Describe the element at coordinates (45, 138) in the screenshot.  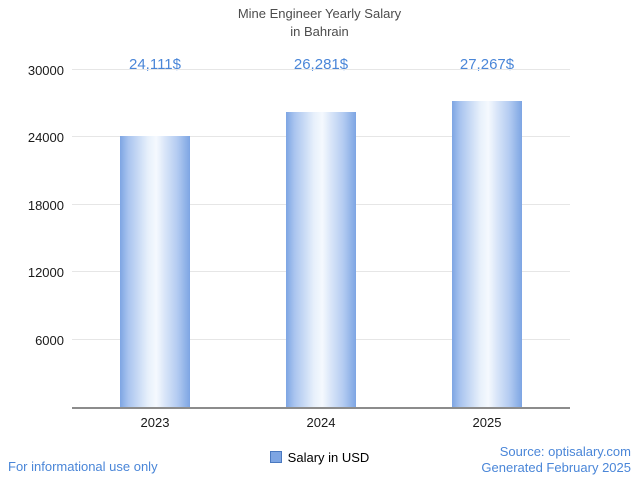
I see `y-tick-label: 24000` at that location.